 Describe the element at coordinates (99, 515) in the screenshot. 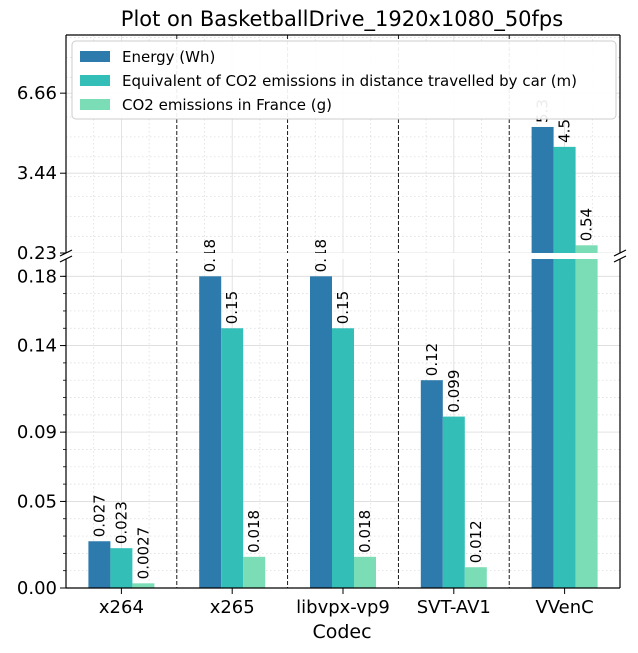

I see `data-label: 0.027` at that location.